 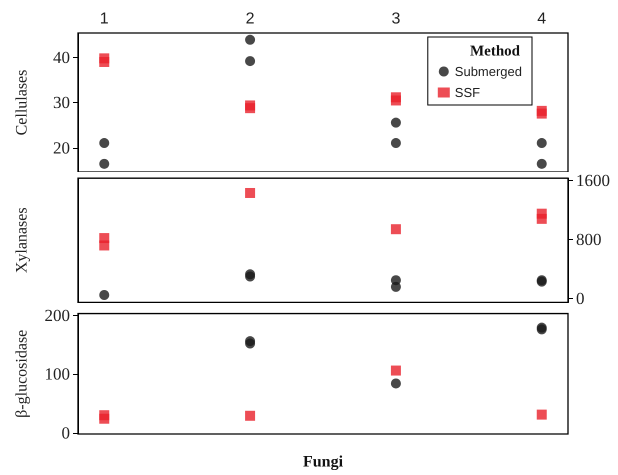 I want to click on x-tick-label: 2, so click(x=250, y=19).